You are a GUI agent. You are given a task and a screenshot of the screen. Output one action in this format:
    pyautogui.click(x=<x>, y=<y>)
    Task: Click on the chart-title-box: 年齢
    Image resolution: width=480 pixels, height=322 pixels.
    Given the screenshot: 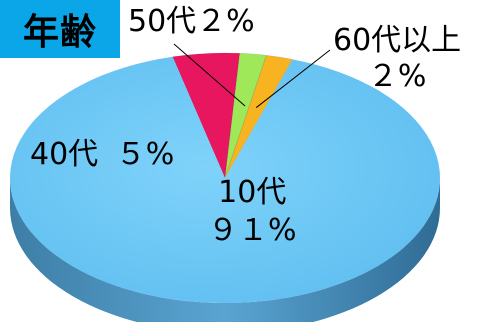 What is the action you would take?
    pyautogui.click(x=60, y=29)
    